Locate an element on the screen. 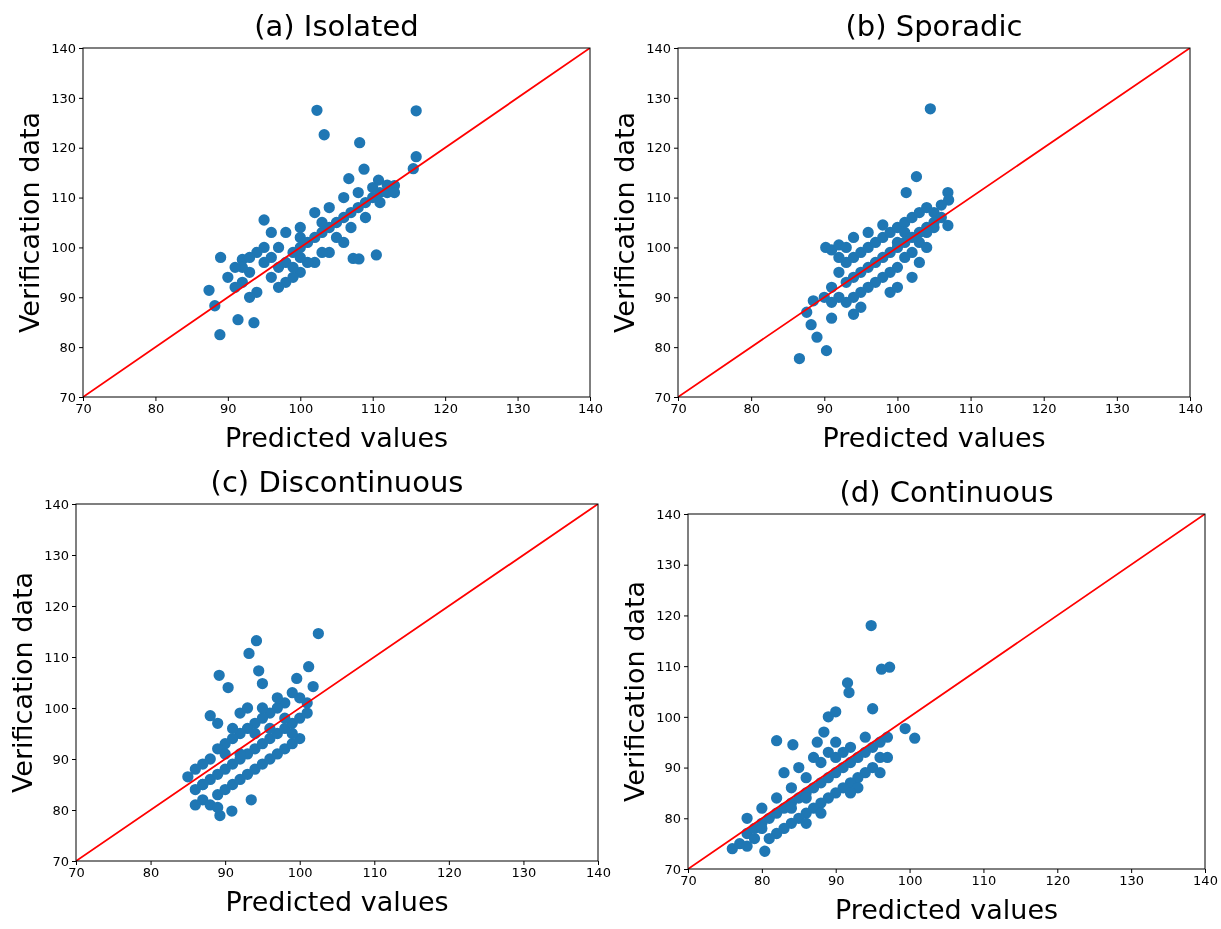 The image size is (1221, 929). chart-title: (d) Continuous is located at coordinates (946, 492).